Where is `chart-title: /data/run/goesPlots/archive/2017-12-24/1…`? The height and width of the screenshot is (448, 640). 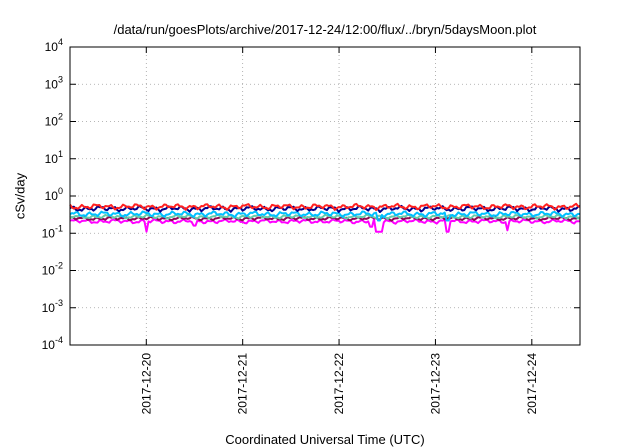 chart-title: /data/run/goesPlots/archive/2017-12-24/1… is located at coordinates (325, 29).